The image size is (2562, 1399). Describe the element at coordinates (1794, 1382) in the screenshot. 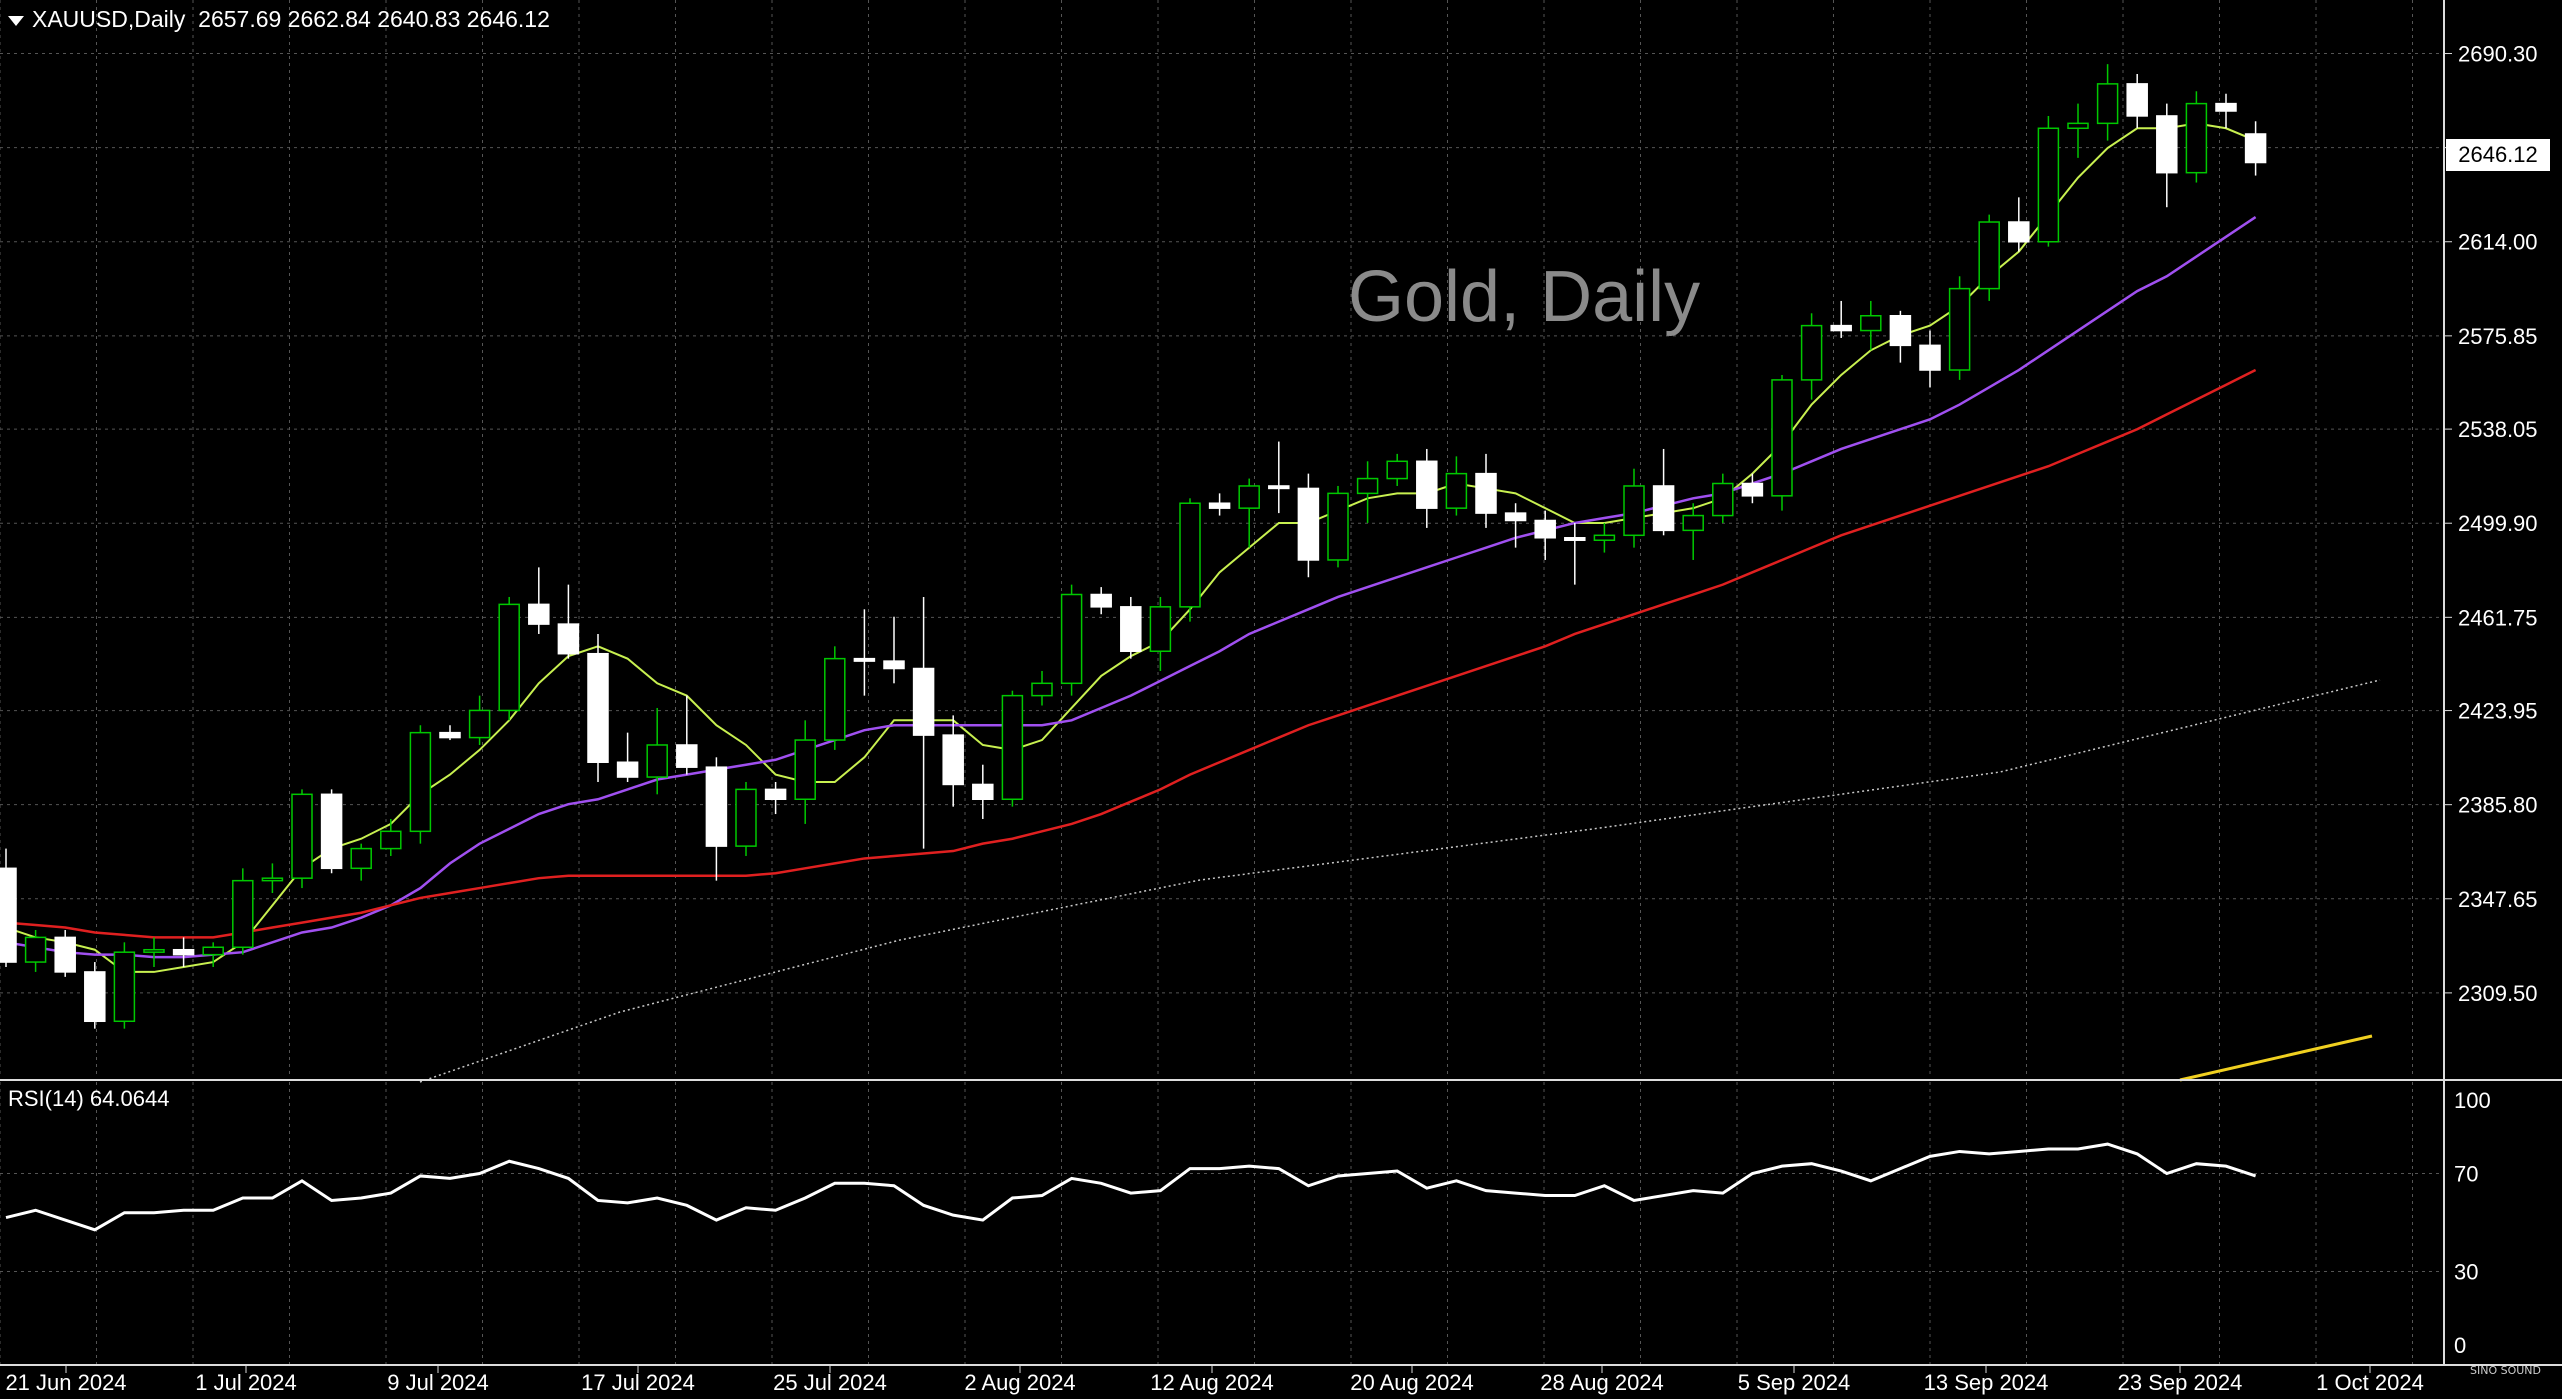

I see `time-tick-label: 5 Sep 2024` at that location.